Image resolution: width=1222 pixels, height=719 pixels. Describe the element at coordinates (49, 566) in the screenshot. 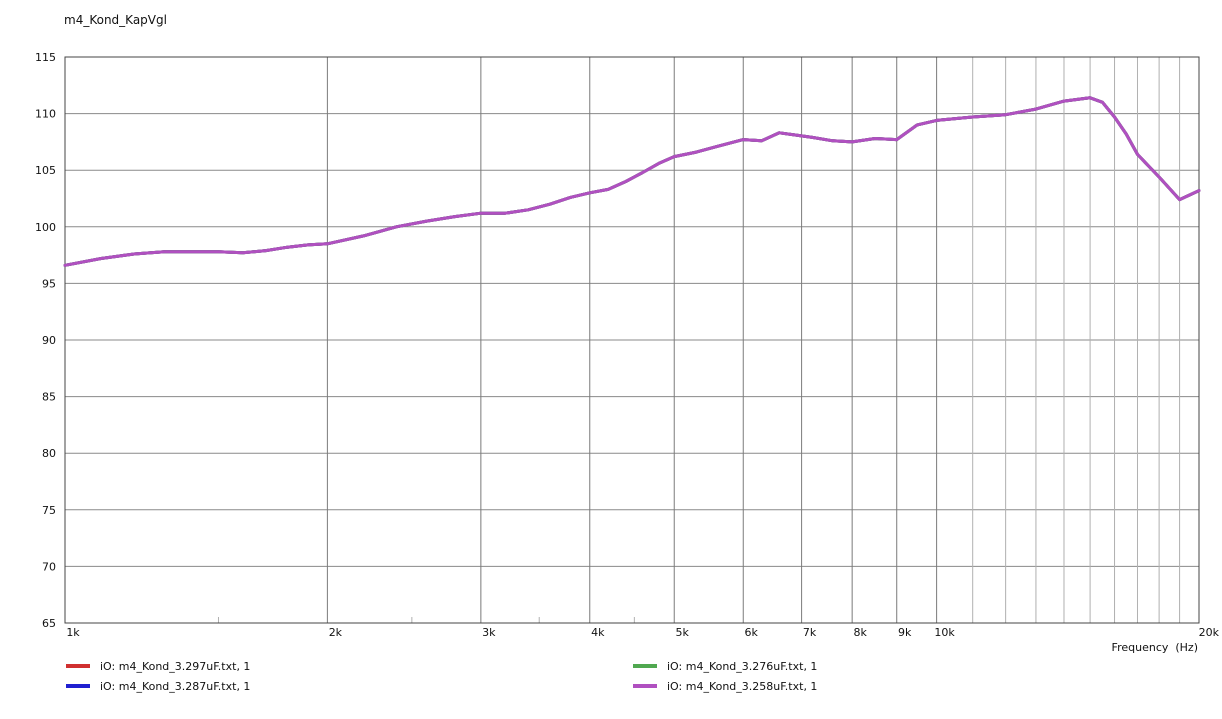

I see `y-tick-label: 70` at that location.